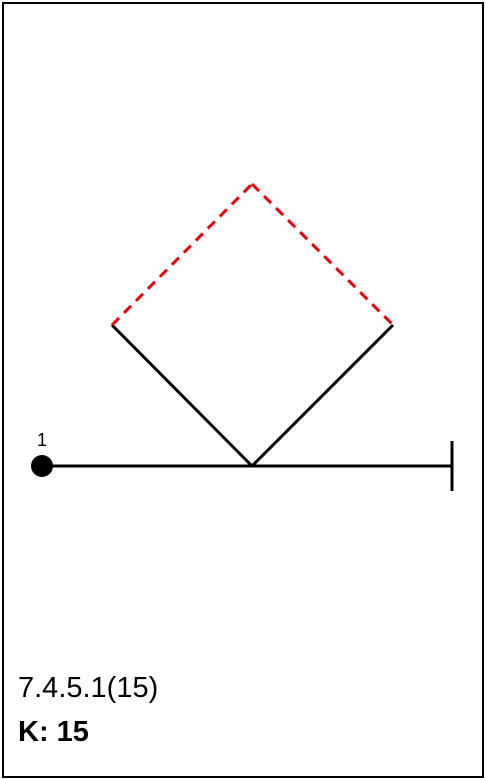  What do you see at coordinates (182, 254) in the screenshot?
I see `left-dashed-edge` at bounding box center [182, 254].